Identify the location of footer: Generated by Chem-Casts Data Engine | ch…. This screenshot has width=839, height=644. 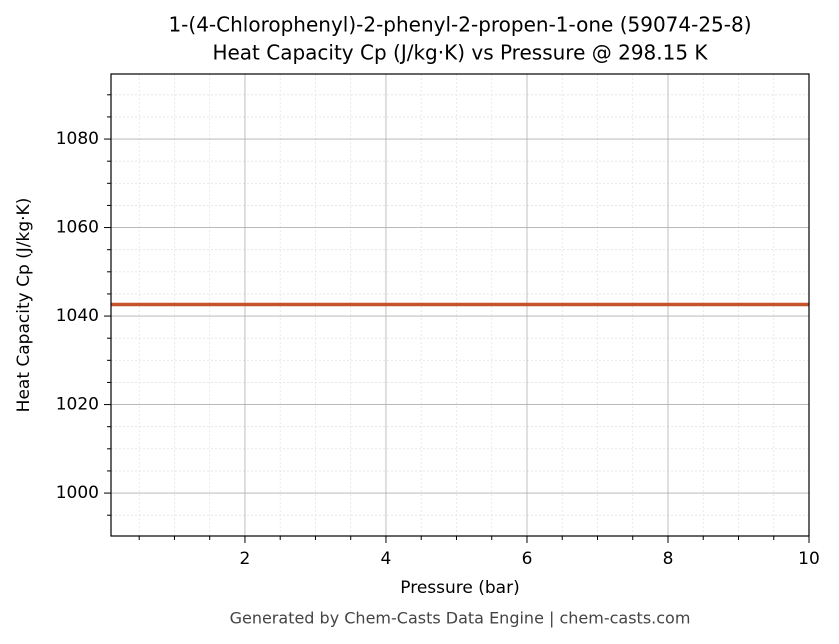
(460, 618).